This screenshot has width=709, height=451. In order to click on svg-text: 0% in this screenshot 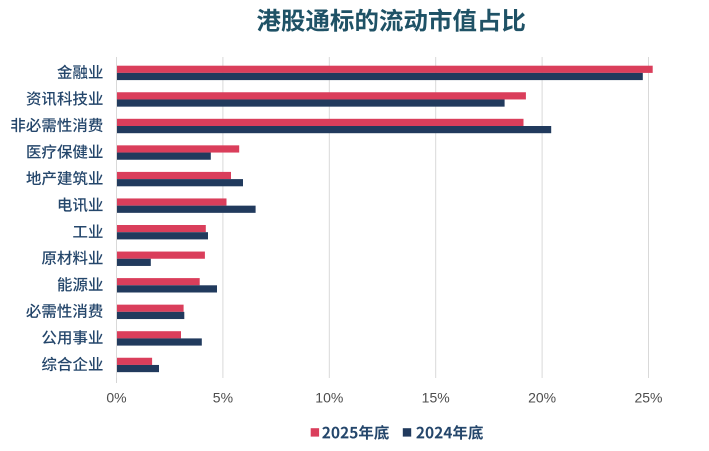, I will do `click(116, 398)`.